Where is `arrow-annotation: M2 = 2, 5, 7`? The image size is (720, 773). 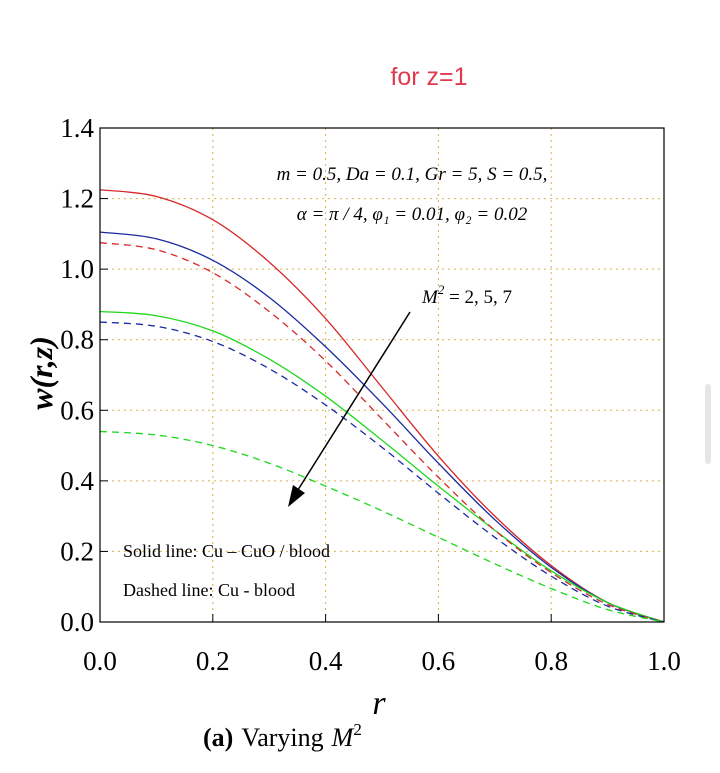
arrow-annotation: M2 = 2, 5, 7 is located at coordinates (466, 295).